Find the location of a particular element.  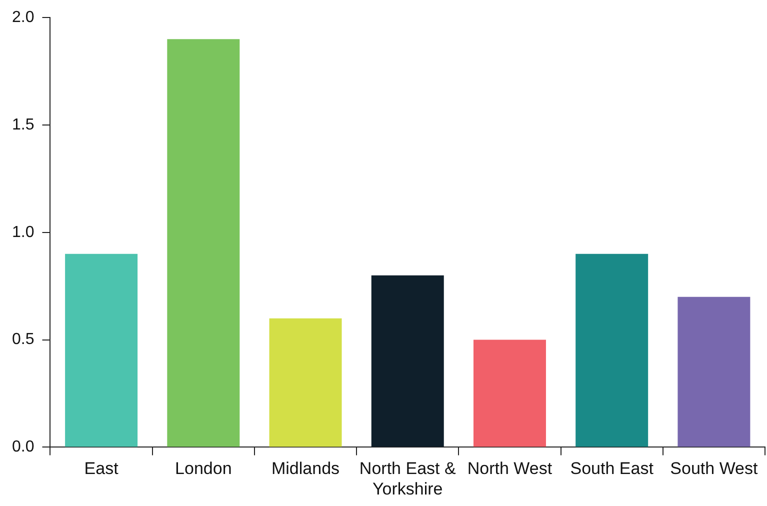

x-tick-label: Midlands is located at coordinates (305, 468).